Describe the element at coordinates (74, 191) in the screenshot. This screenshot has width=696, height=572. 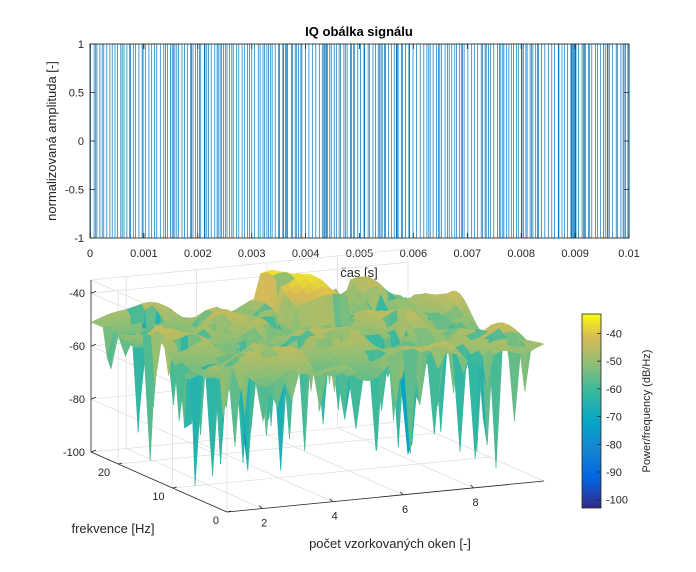
I see `y-tick-label: -0.5` at that location.